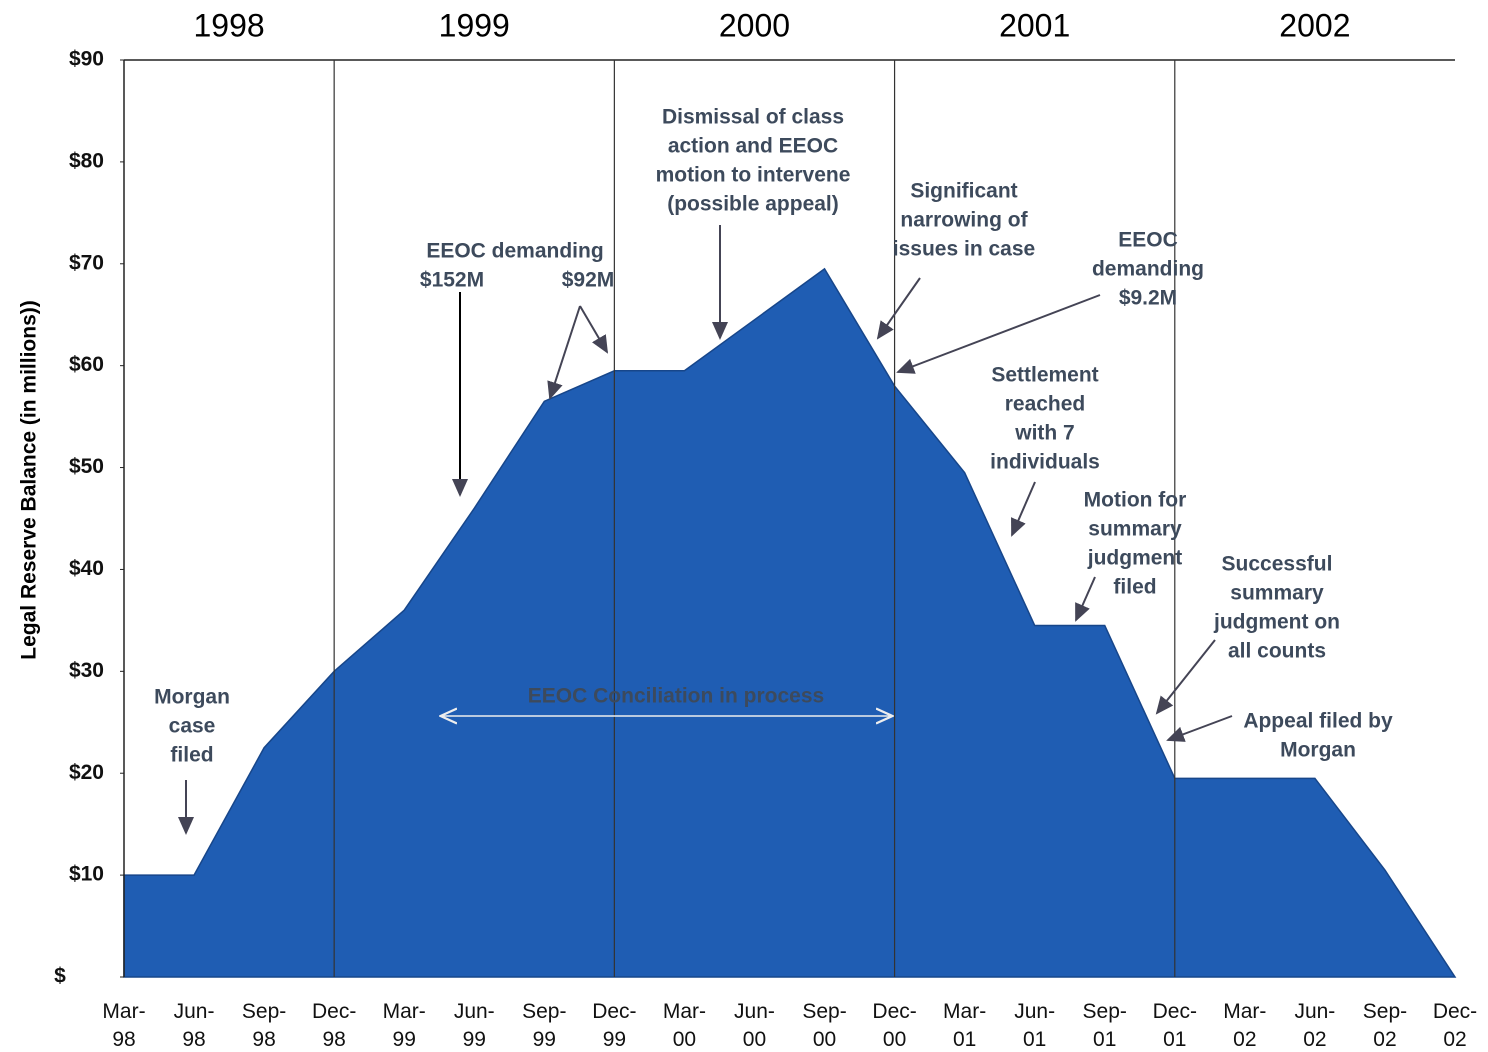  I want to click on annotation: EEOC Conciliation in process, so click(676, 696).